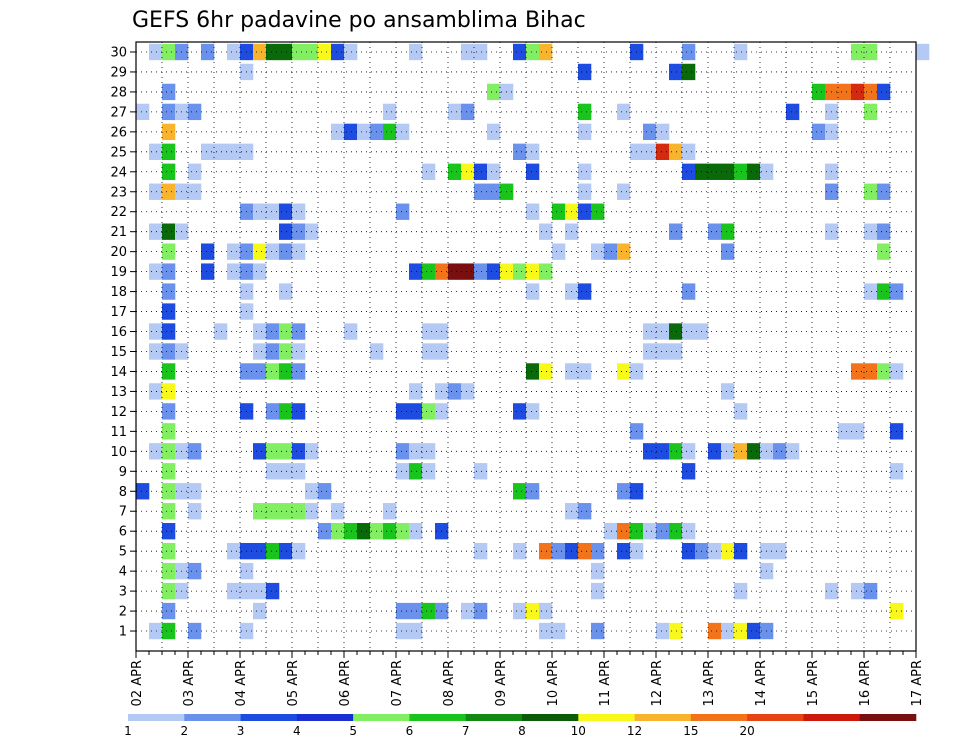 The image size is (960, 742). I want to click on x-tick-label: 11 APR, so click(605, 683).